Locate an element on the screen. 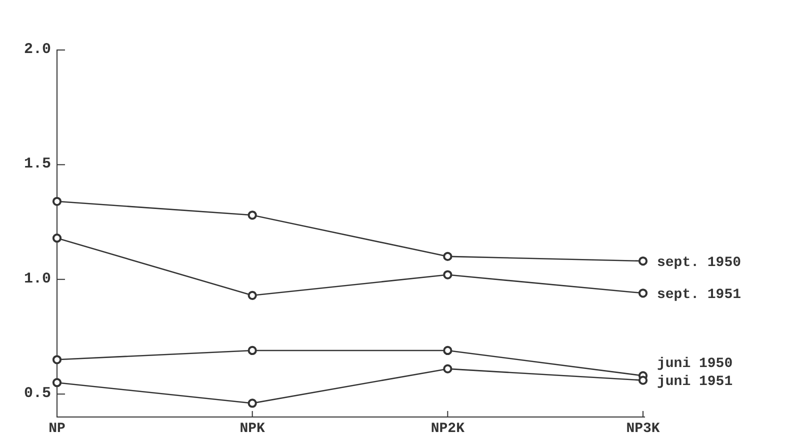 This screenshot has height=439, width=795. x-tick-label: NP is located at coordinates (57, 429).